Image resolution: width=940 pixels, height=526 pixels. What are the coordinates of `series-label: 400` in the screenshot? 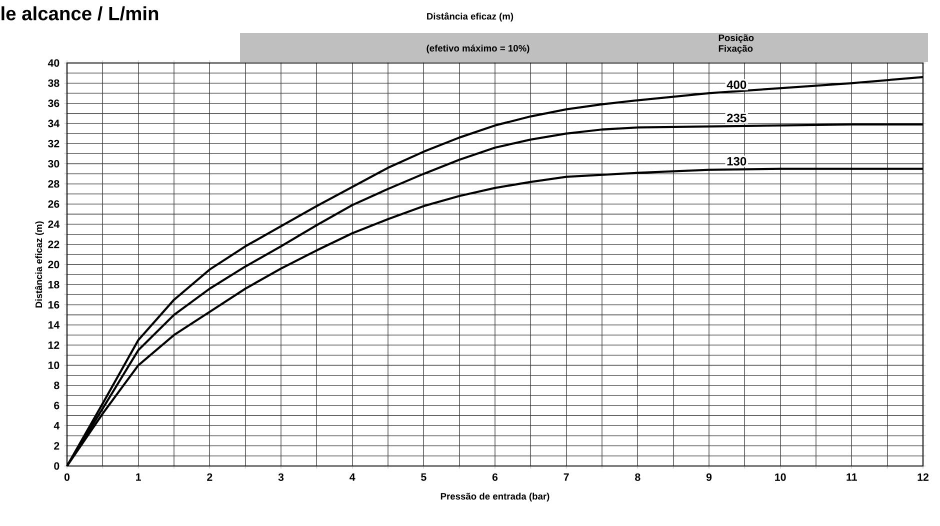 It's located at (736, 84).